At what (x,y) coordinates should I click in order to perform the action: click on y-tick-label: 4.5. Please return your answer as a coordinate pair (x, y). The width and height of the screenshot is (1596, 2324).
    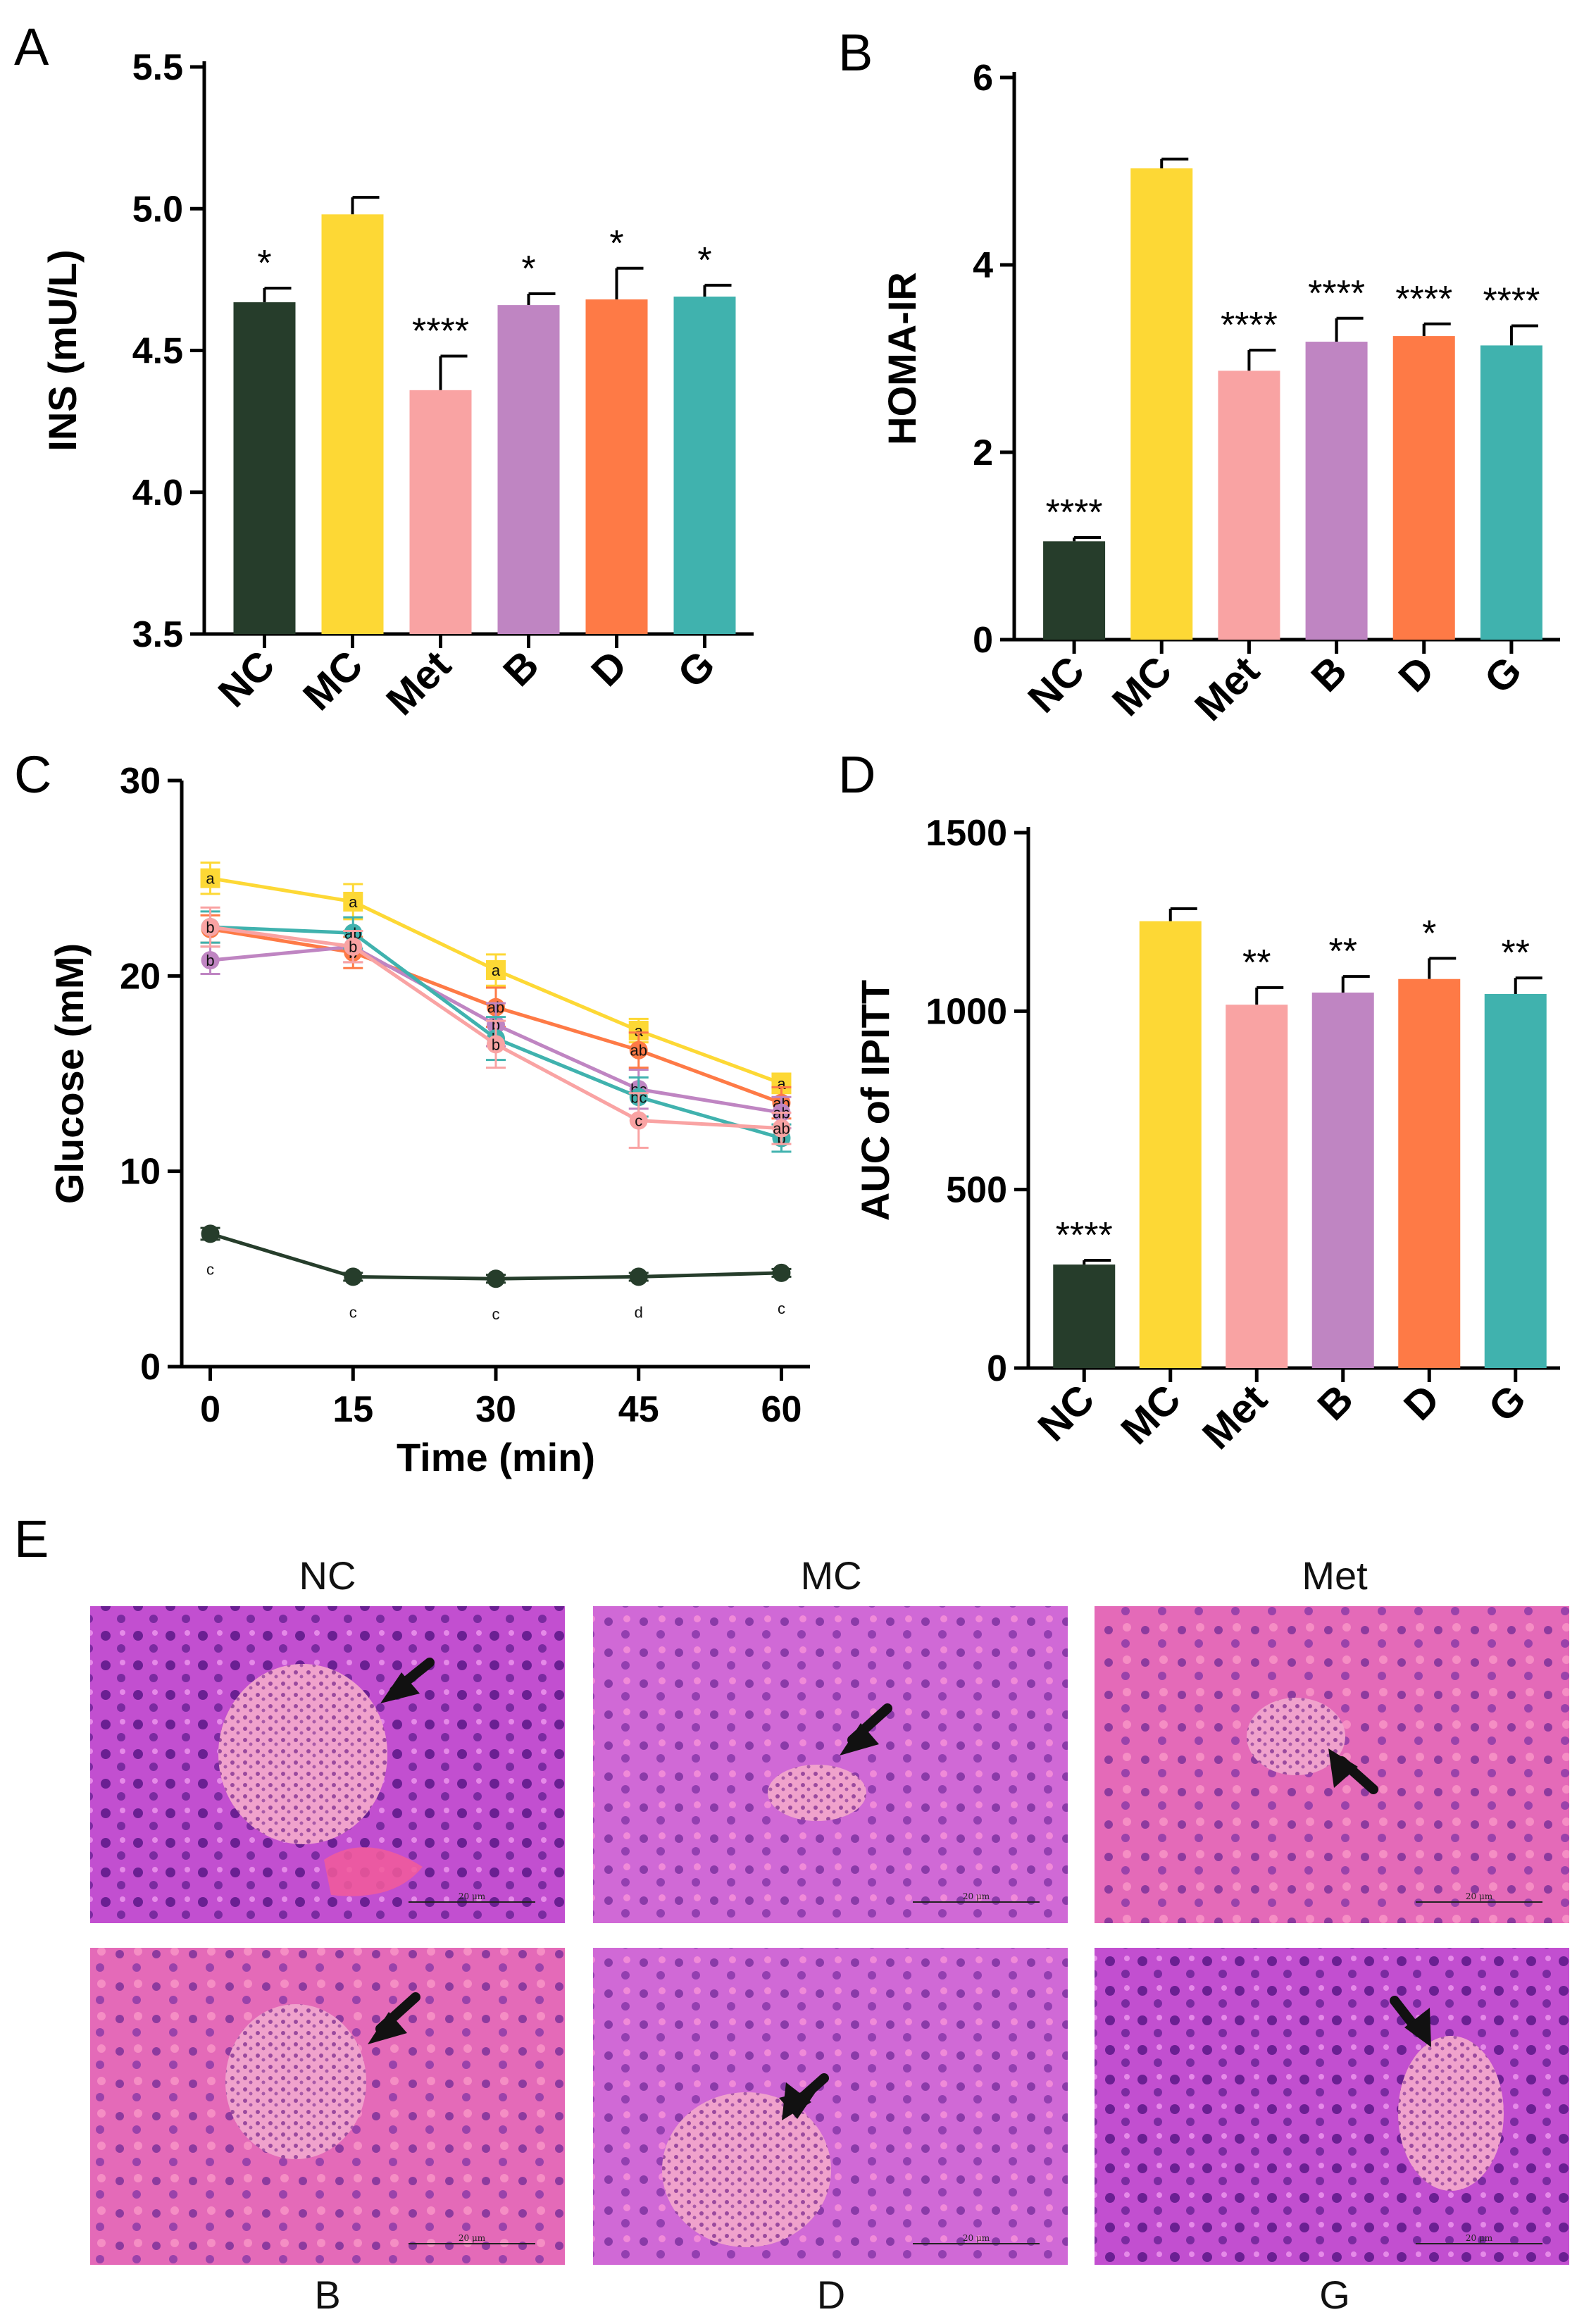
    Looking at the image, I should click on (157, 351).